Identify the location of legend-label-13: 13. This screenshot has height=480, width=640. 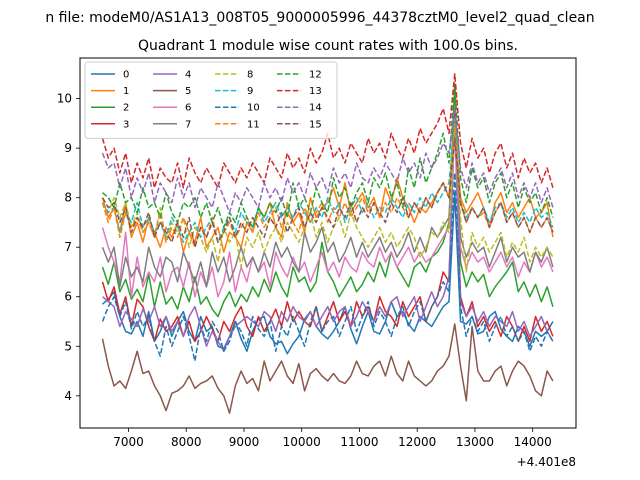
(315, 91).